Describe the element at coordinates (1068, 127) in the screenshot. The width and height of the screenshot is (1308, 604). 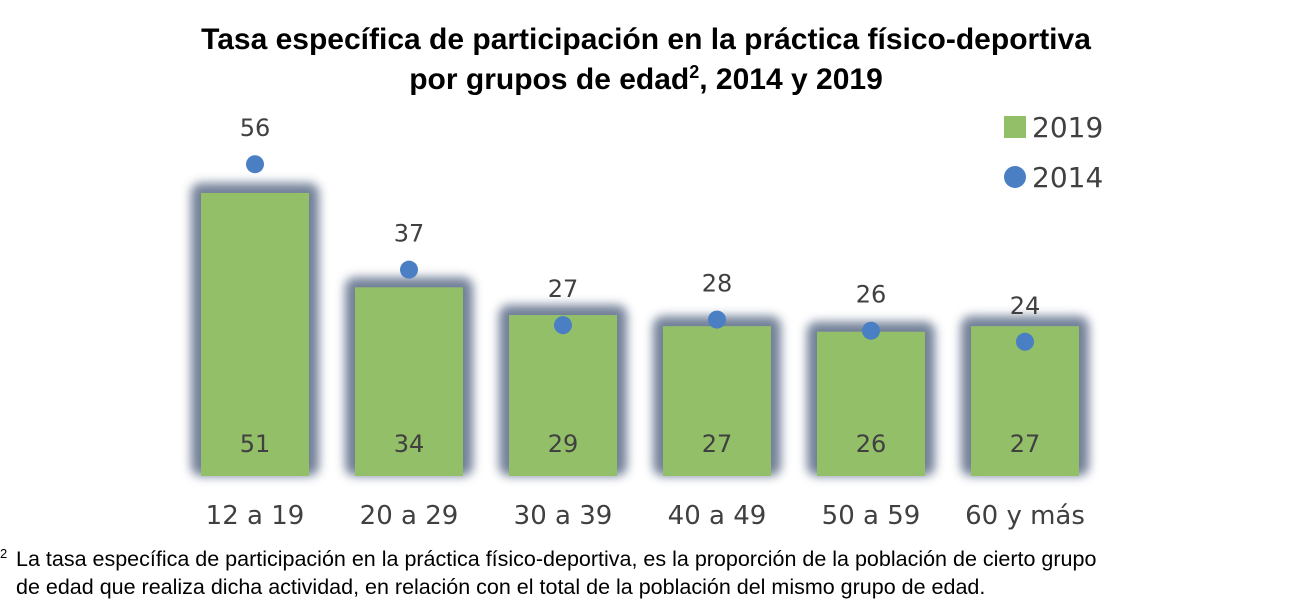
I see `legend-label-2019: 2019` at that location.